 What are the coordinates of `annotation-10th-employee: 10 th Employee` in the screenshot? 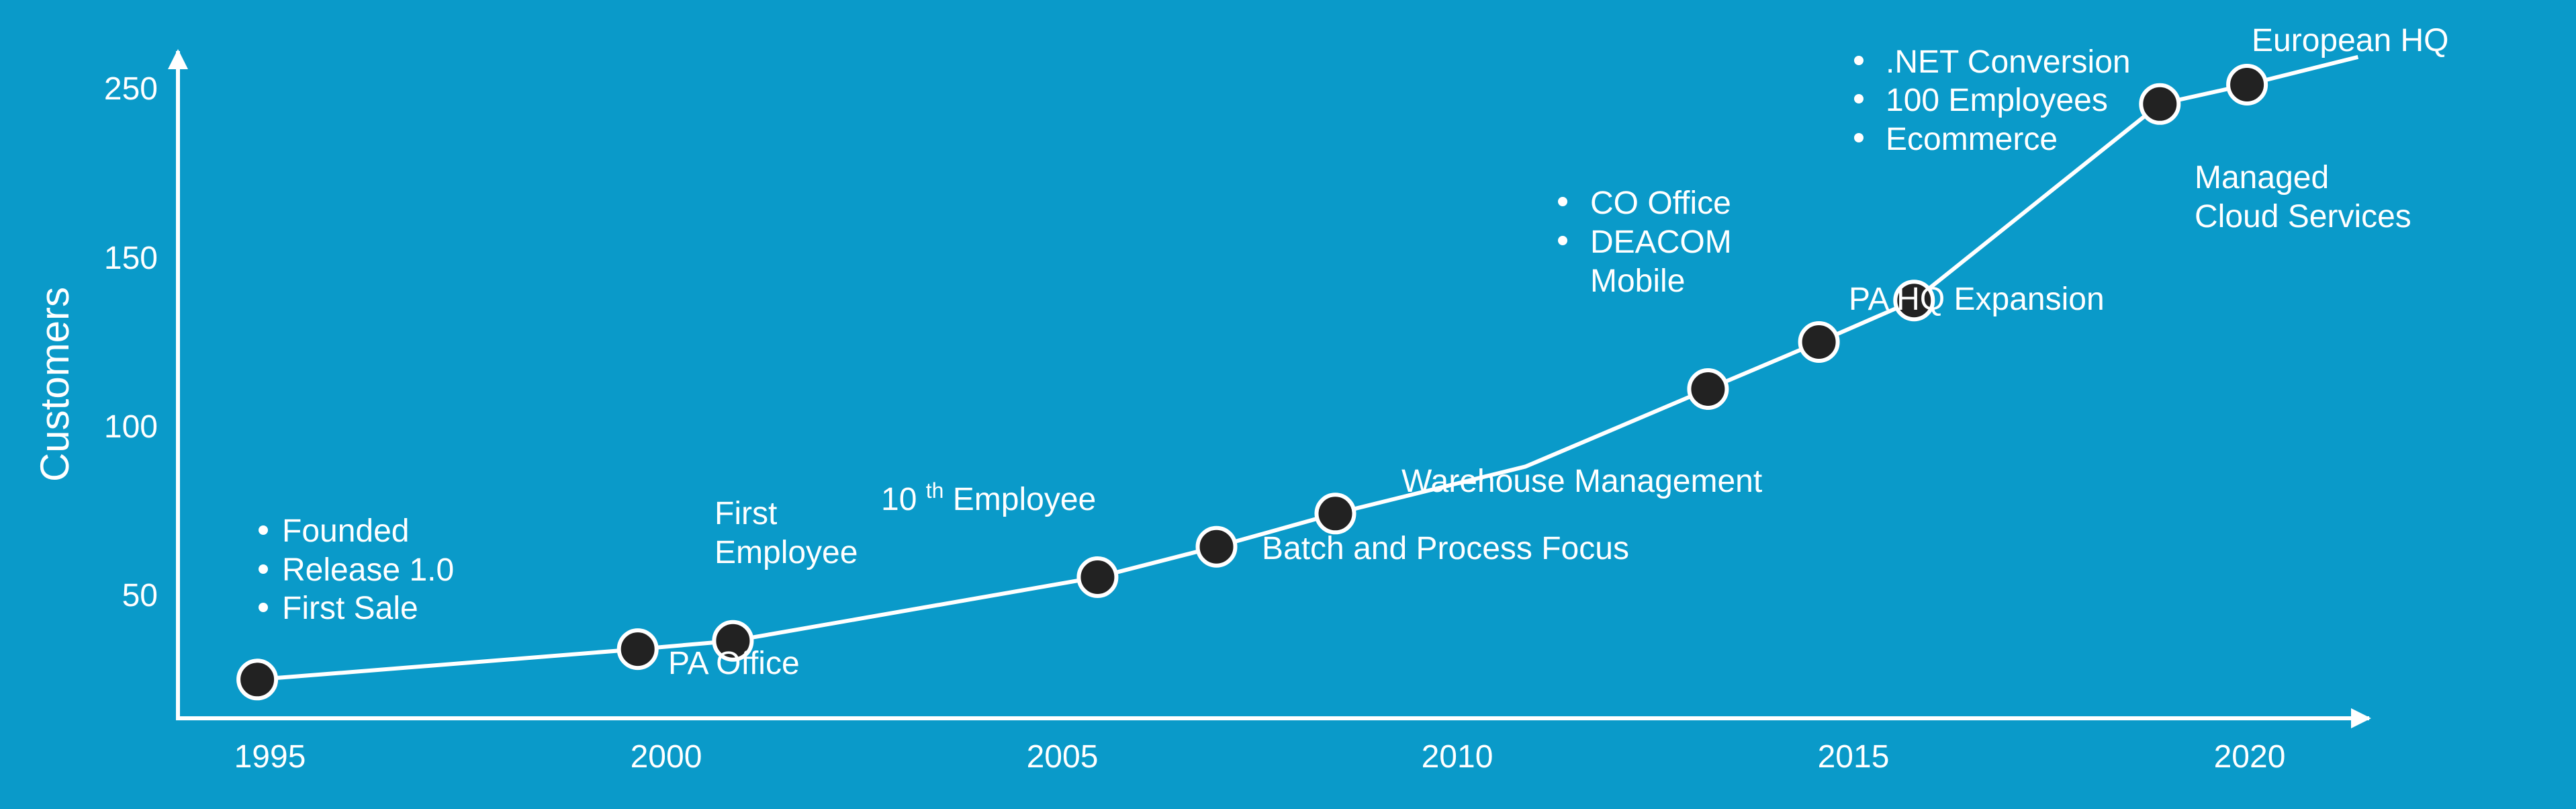 It's located at (988, 494).